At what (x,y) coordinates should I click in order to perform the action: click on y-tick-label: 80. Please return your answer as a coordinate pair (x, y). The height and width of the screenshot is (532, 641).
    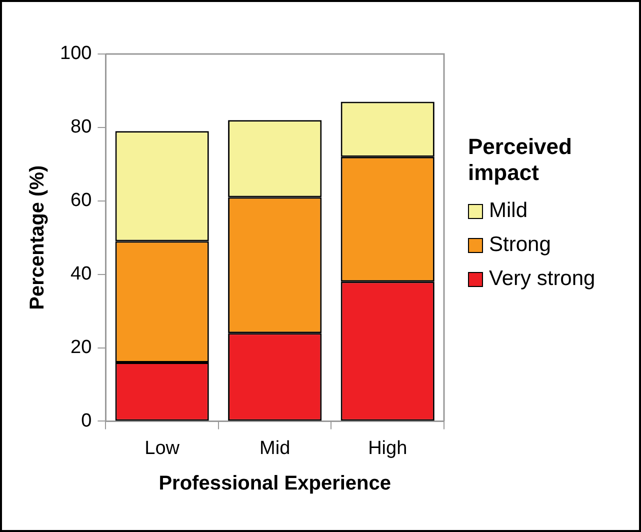
    Looking at the image, I should click on (81, 127).